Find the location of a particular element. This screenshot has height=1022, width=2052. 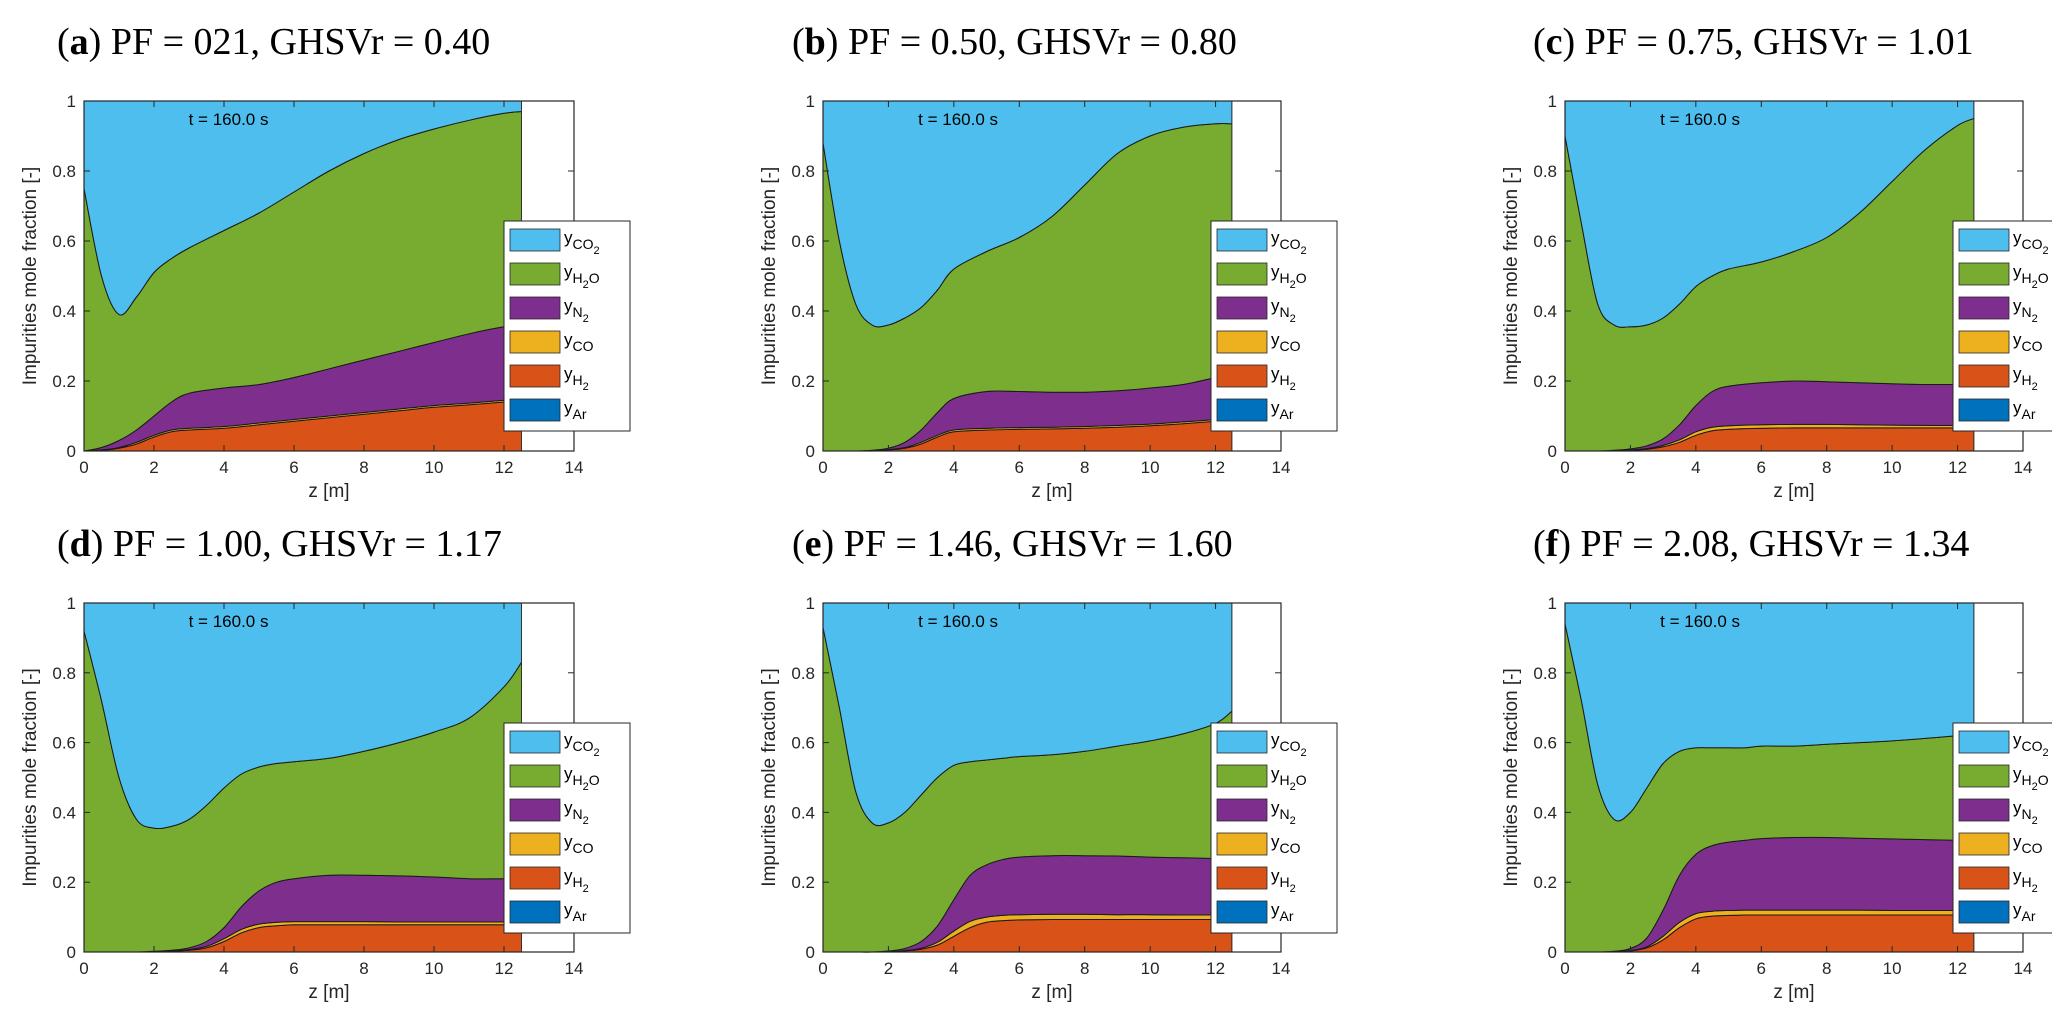

panel-title: (d) PF = 1.00, GHSVr = 1.17 is located at coordinates (279, 544).